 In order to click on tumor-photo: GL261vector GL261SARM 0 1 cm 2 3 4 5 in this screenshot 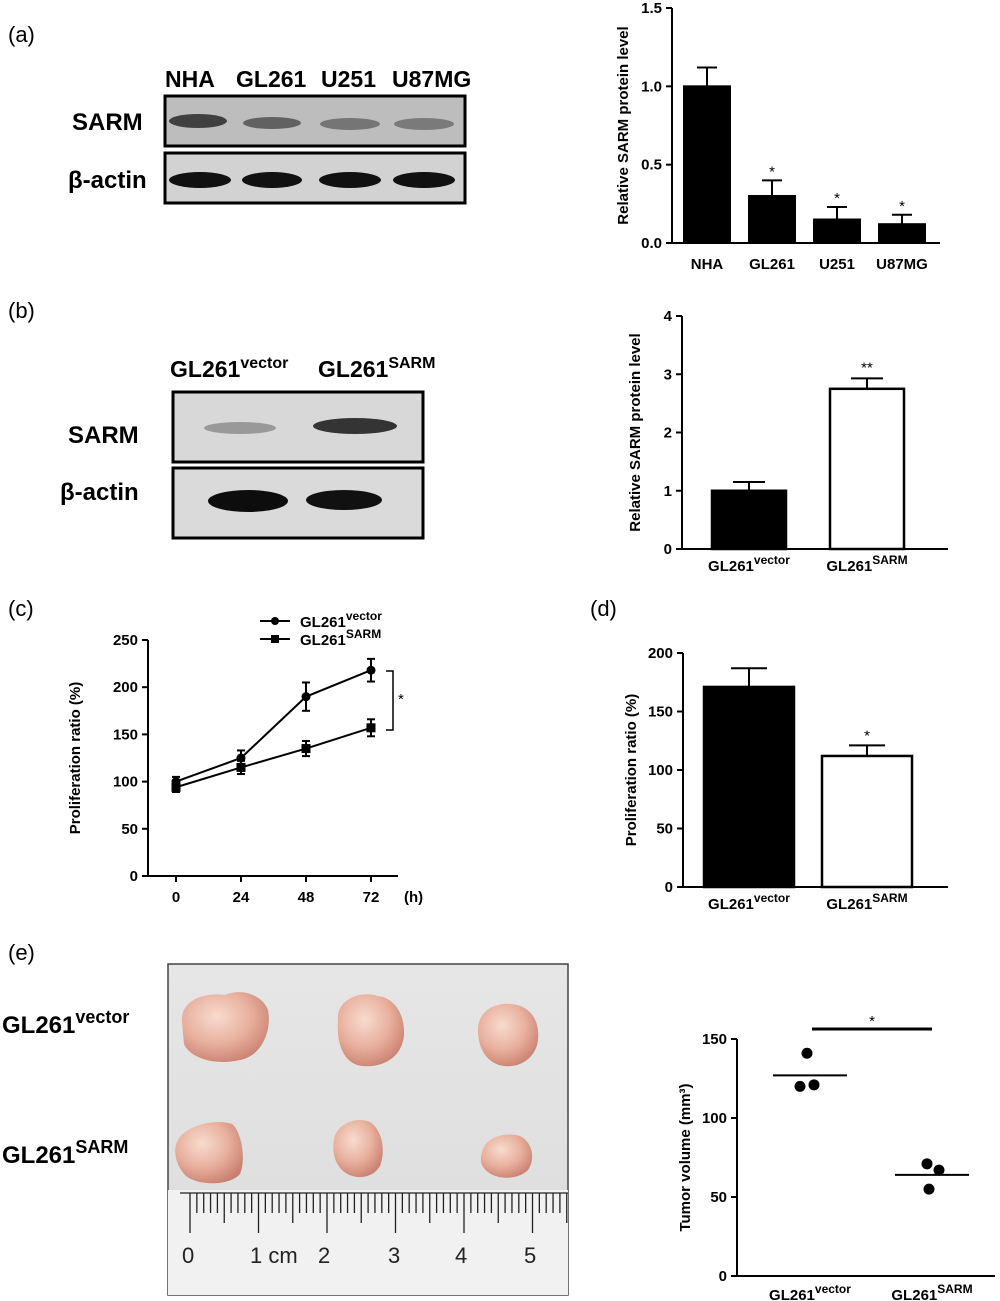, I will do `click(285, 1129)`.